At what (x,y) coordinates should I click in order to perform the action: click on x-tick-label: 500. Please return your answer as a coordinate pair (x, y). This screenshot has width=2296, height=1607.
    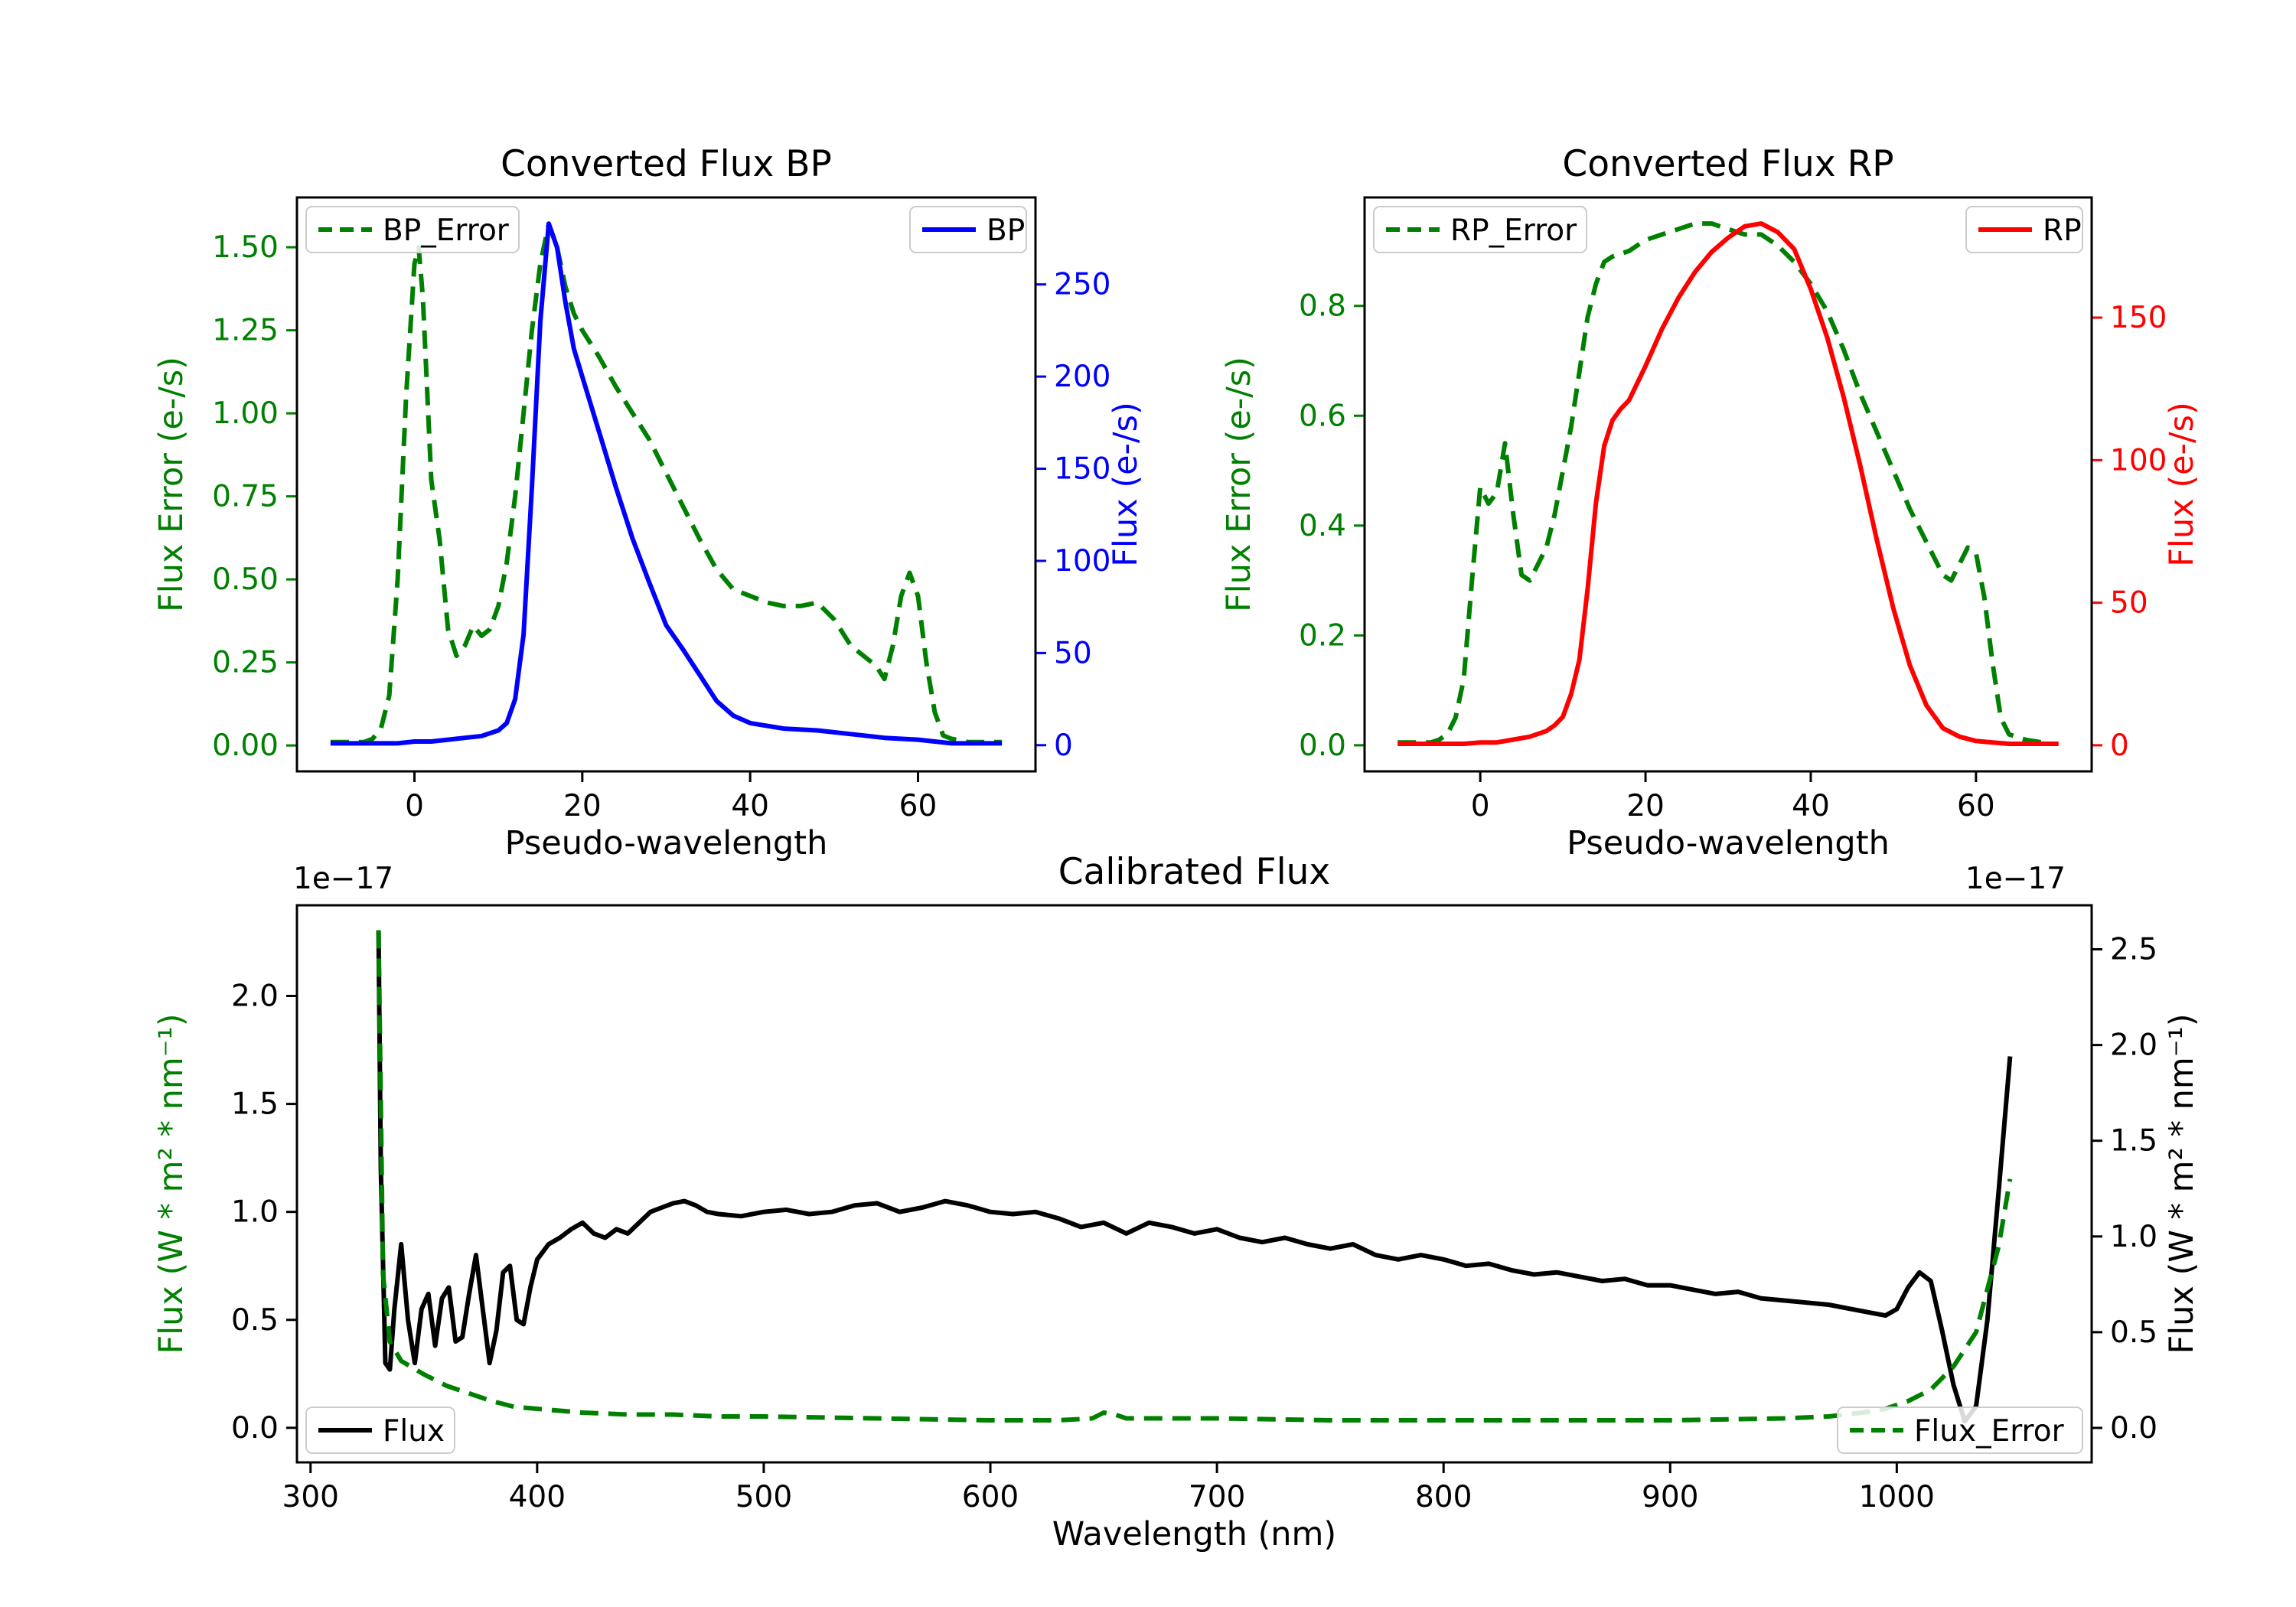
    Looking at the image, I should click on (763, 1497).